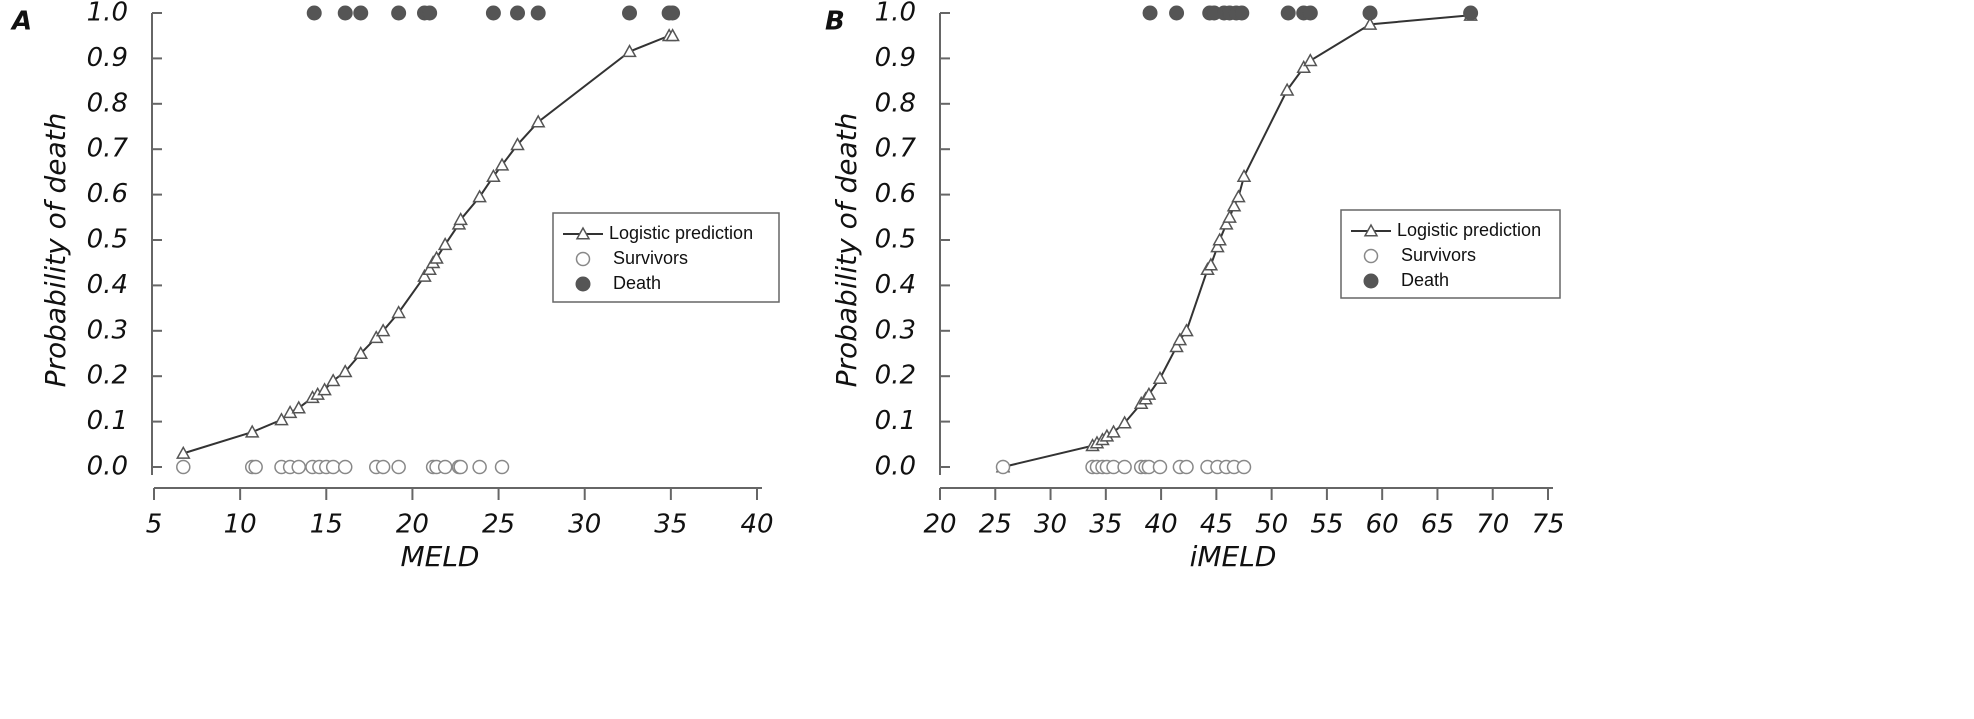 Image resolution: width=1974 pixels, height=719 pixels. What do you see at coordinates (498, 525) in the screenshot?
I see `x-tick-label: 25` at bounding box center [498, 525].